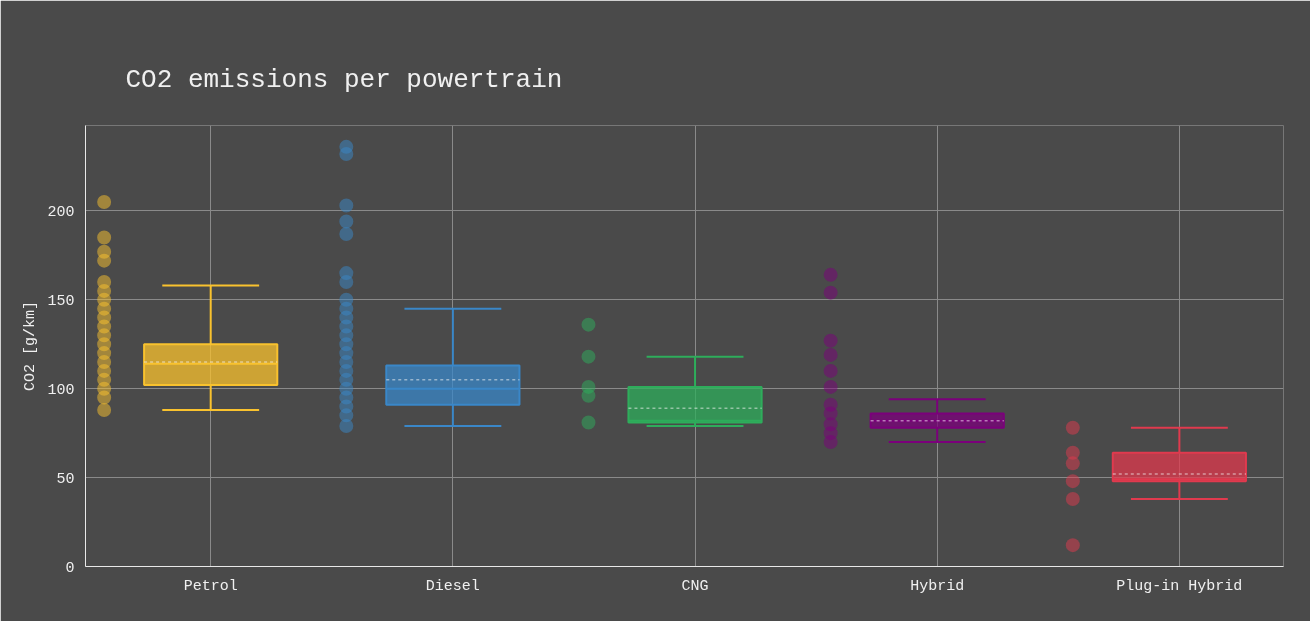 The image size is (1310, 621). Describe the element at coordinates (31, 346) in the screenshot. I see `y-axis-title: CO2 [g/km]` at that location.